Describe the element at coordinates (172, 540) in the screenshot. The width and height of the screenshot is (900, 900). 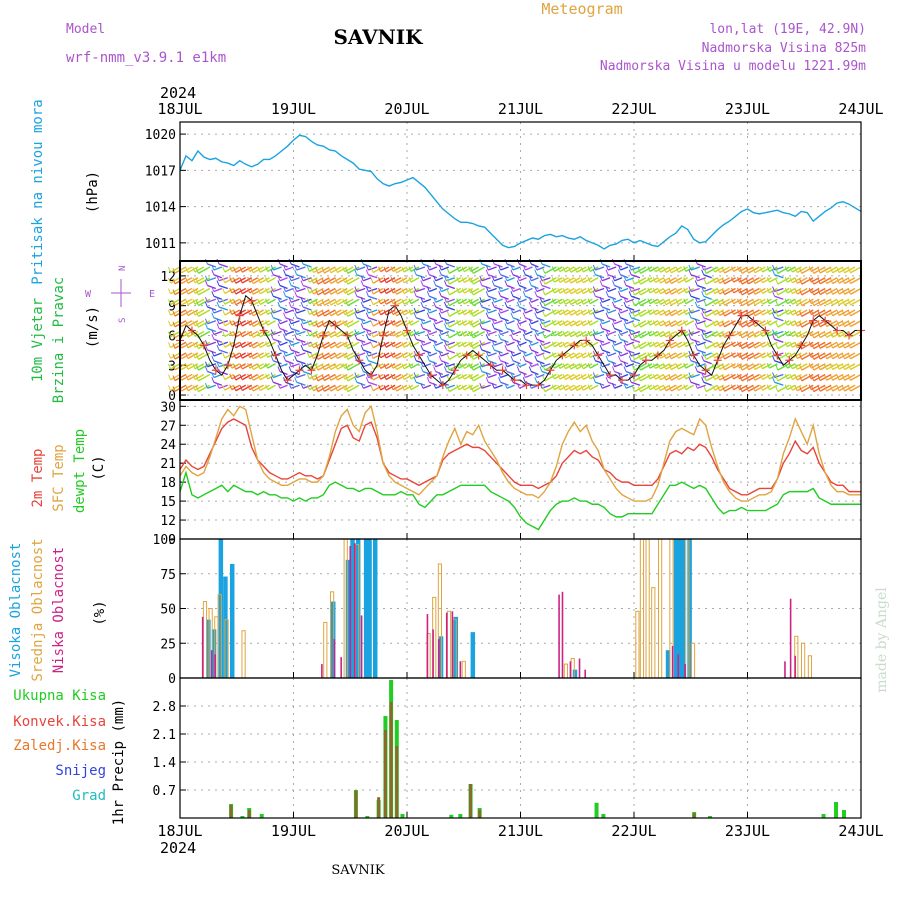
I see `ytick-label: 9` at that location.